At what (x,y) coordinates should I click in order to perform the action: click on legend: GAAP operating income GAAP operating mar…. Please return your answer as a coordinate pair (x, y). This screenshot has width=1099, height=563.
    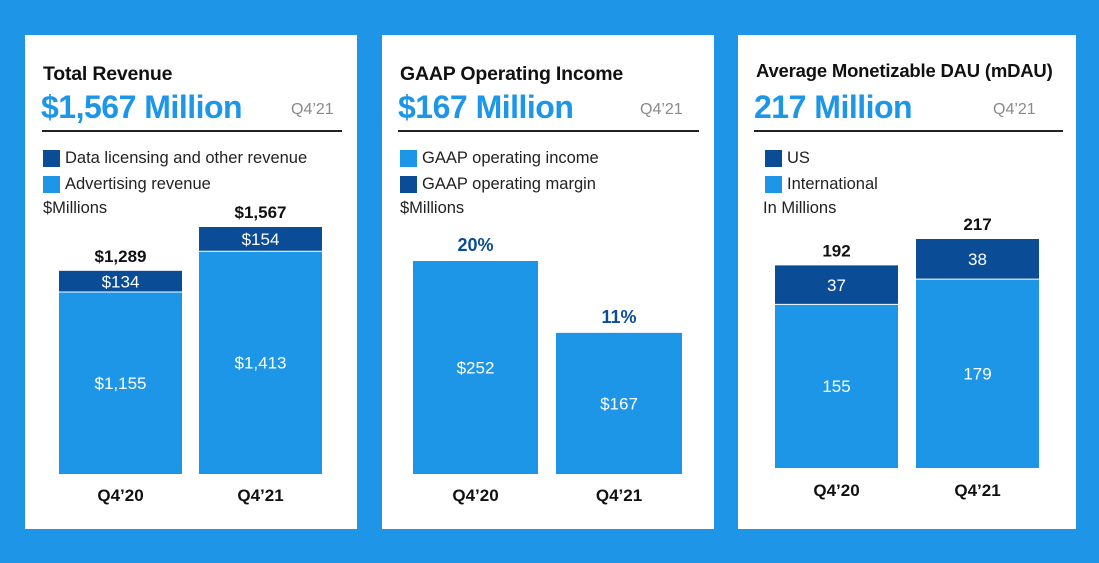
    Looking at the image, I should click on (499, 171).